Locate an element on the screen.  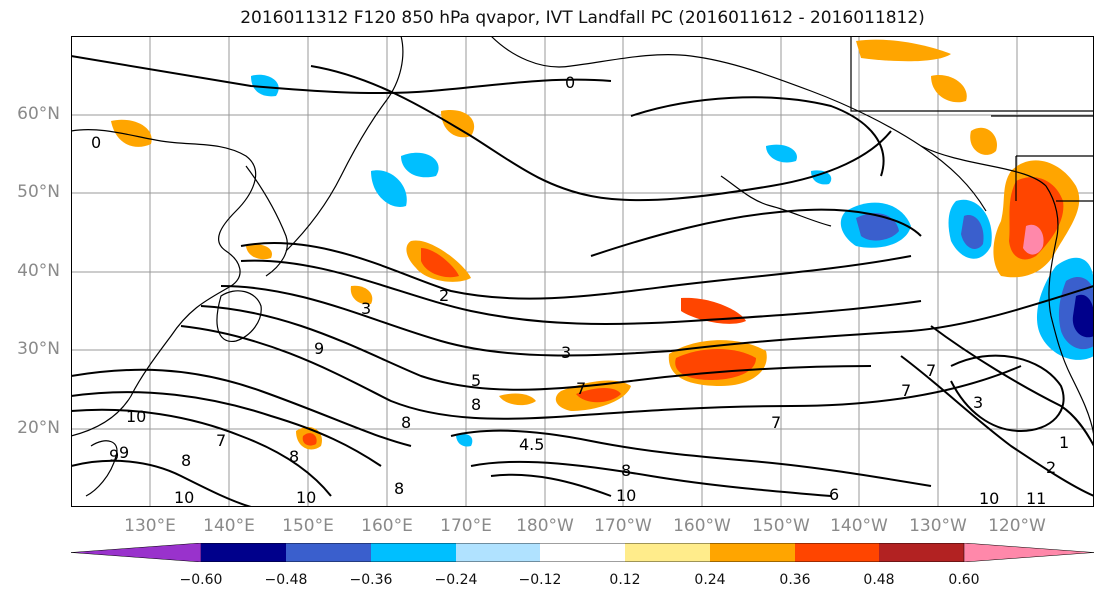
colorbar-tick-label: −0.12 is located at coordinates (540, 580).